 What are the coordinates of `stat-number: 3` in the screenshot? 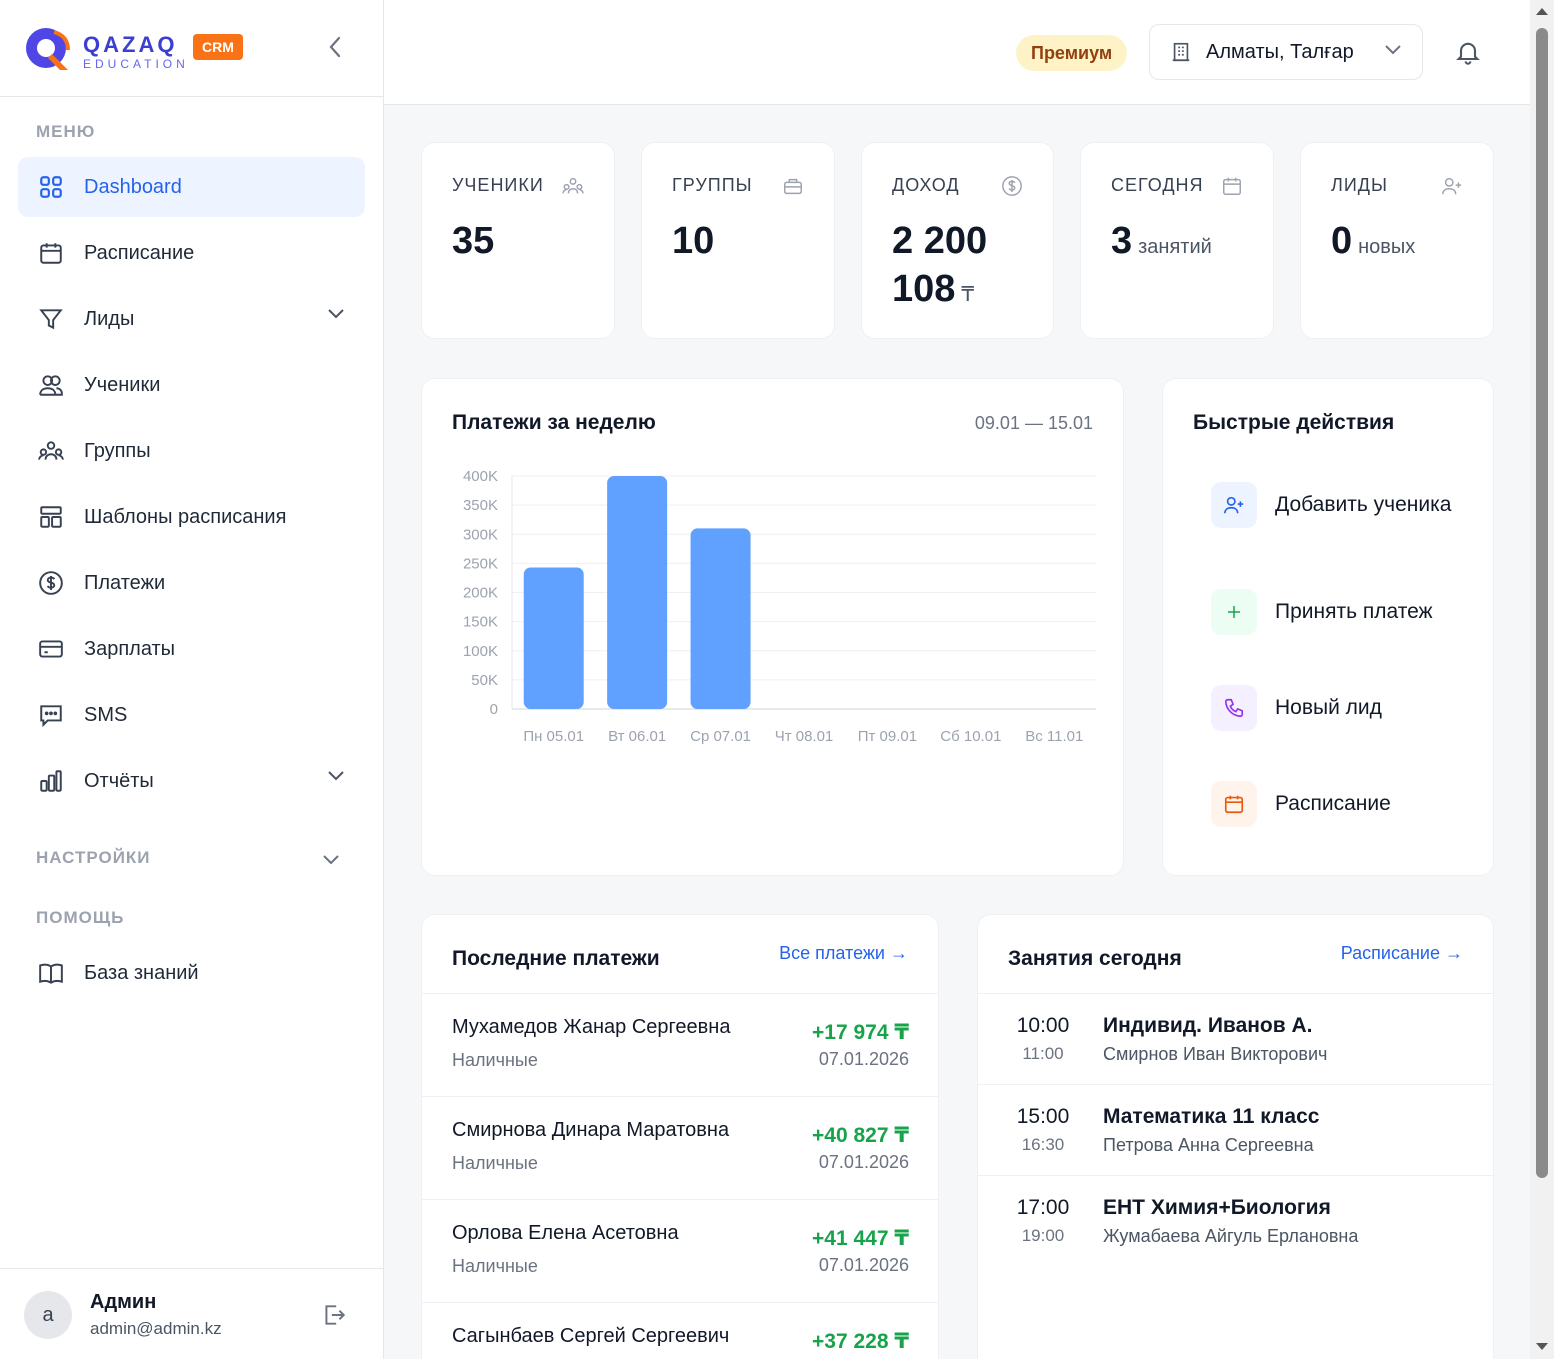 It's located at (1122, 241).